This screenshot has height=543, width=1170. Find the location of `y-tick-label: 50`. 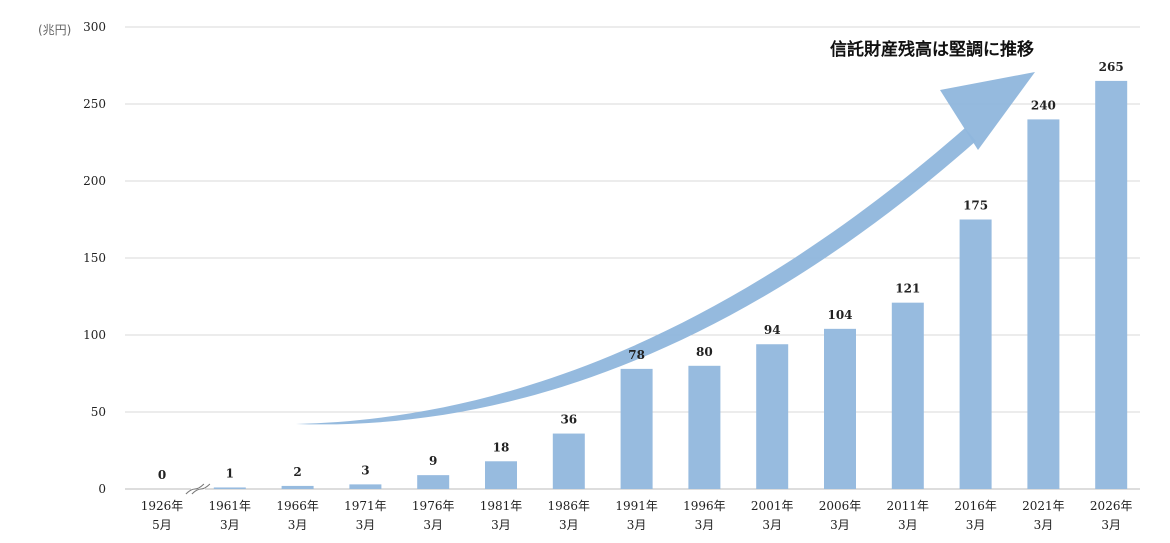

y-tick-label: 50 is located at coordinates (98, 412).